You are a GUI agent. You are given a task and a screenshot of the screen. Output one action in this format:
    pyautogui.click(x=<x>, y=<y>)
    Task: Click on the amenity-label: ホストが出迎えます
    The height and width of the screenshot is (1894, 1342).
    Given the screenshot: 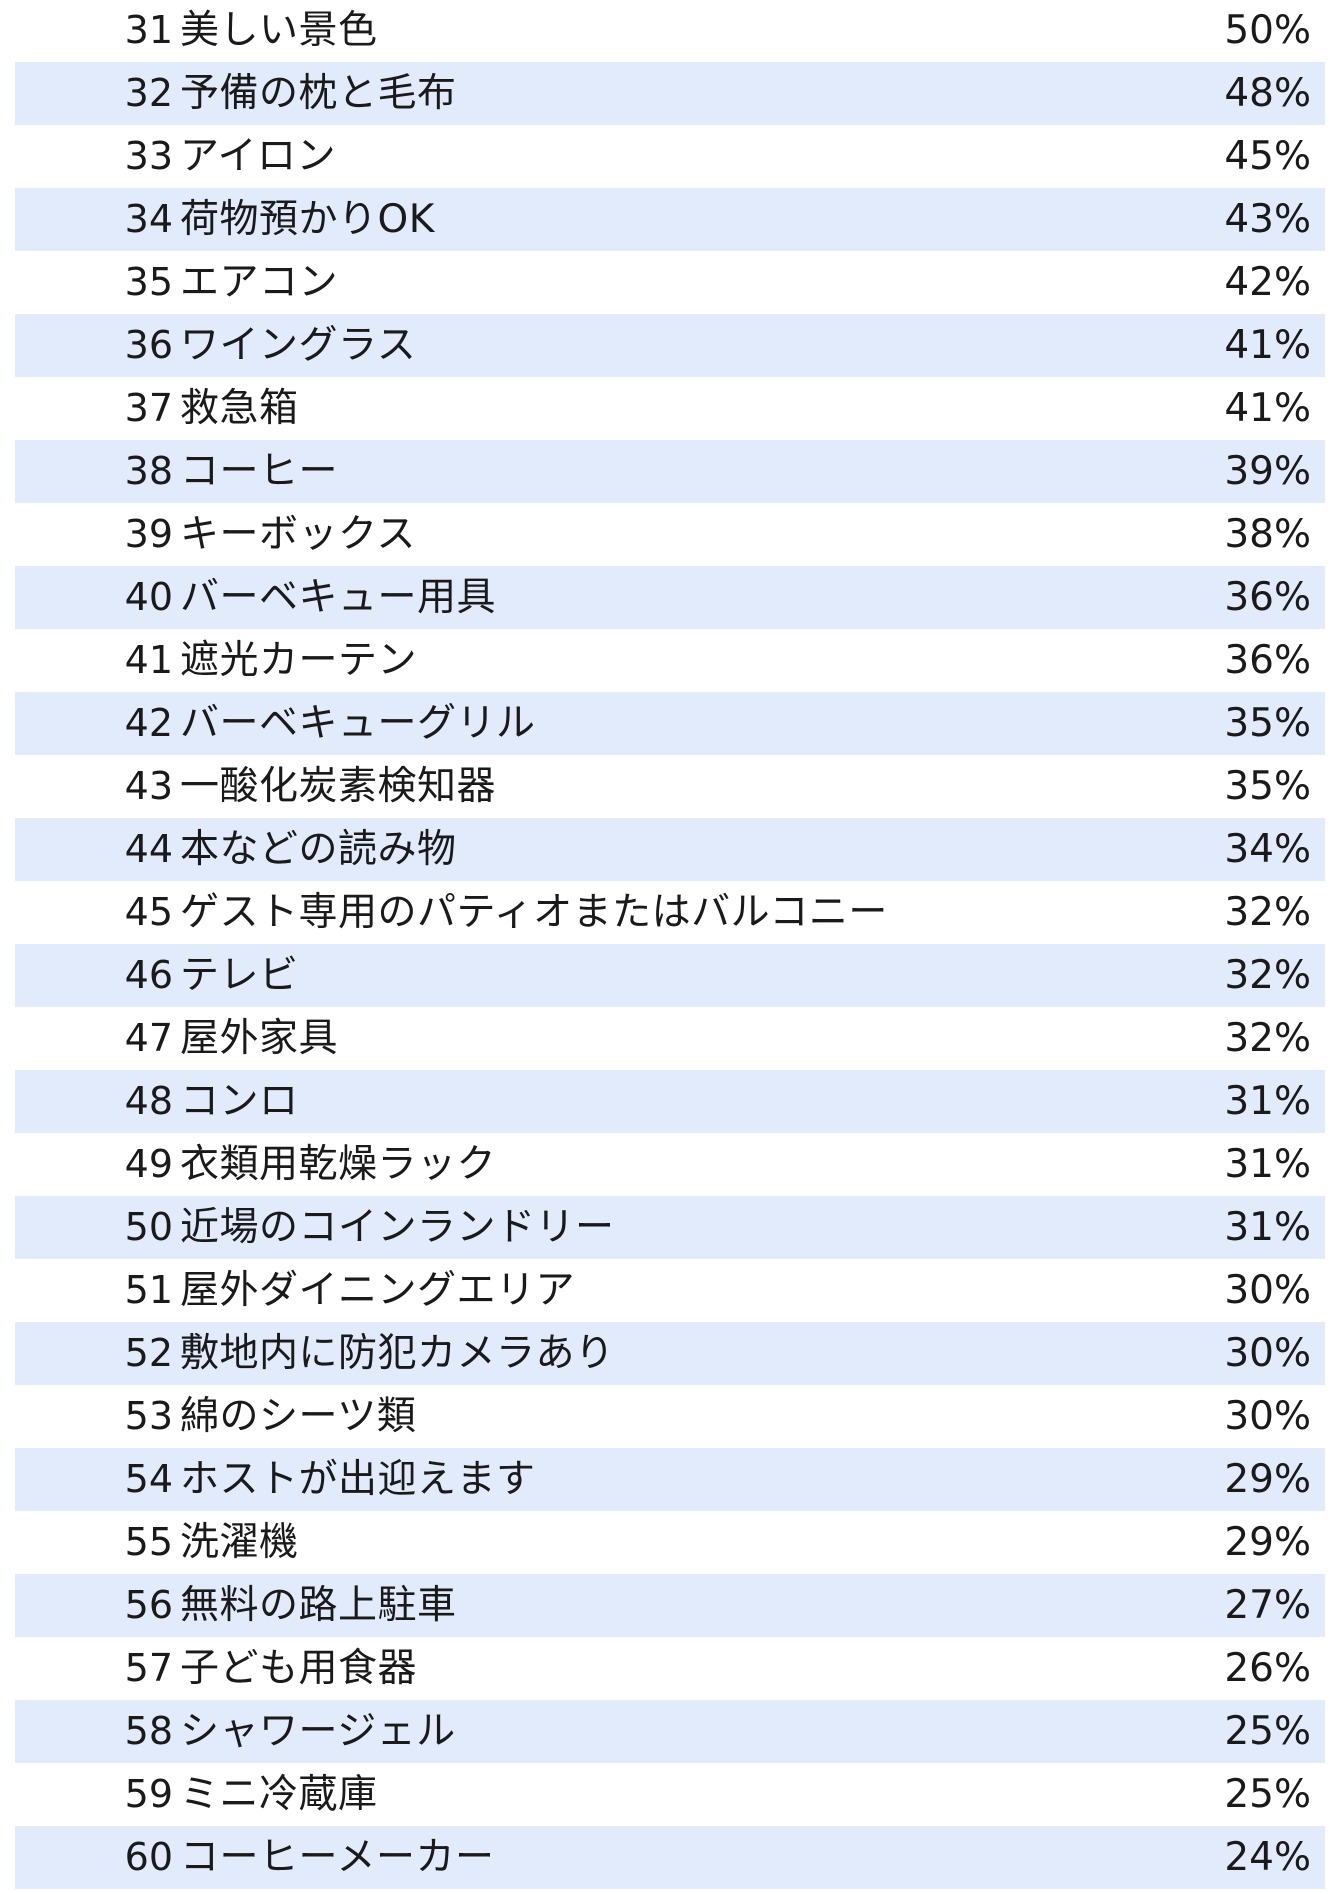 What is the action you would take?
    pyautogui.click(x=358, y=1479)
    